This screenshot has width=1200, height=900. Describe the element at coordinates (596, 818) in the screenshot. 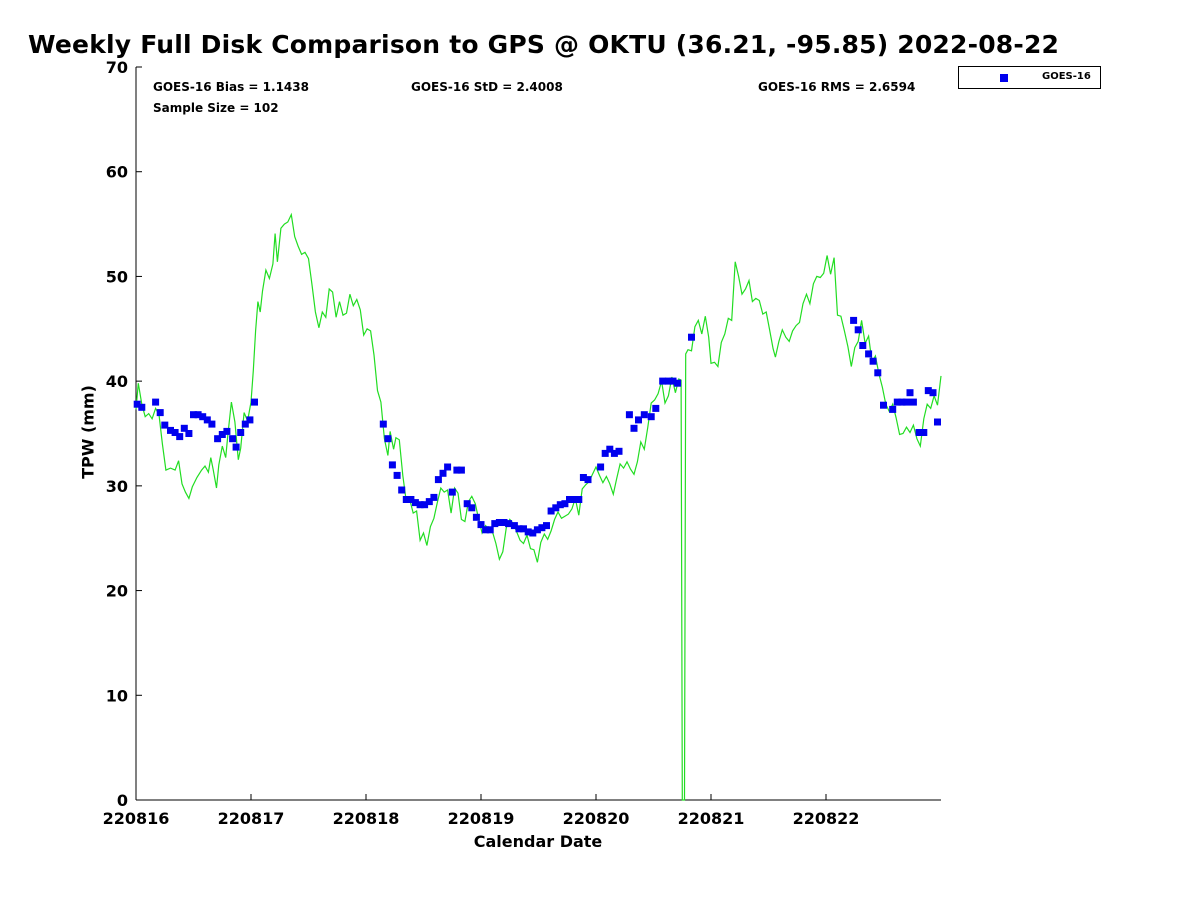

I see `x-tick-label: 220820` at that location.